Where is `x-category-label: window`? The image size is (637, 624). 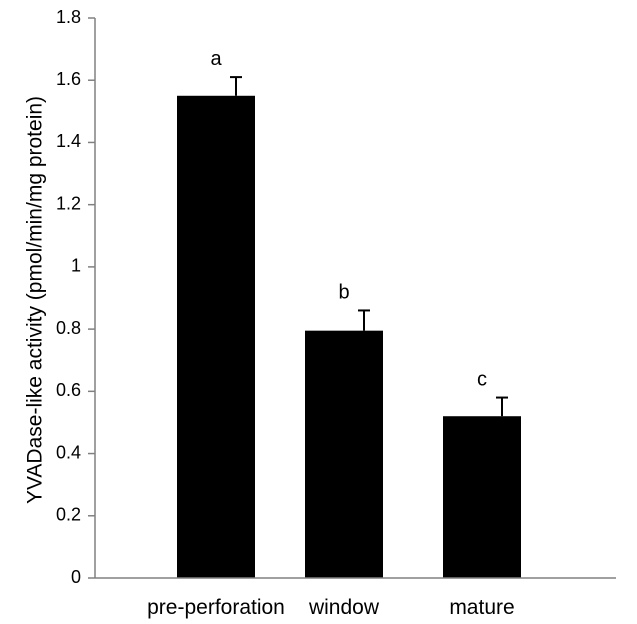 x-category-label: window is located at coordinates (344, 607).